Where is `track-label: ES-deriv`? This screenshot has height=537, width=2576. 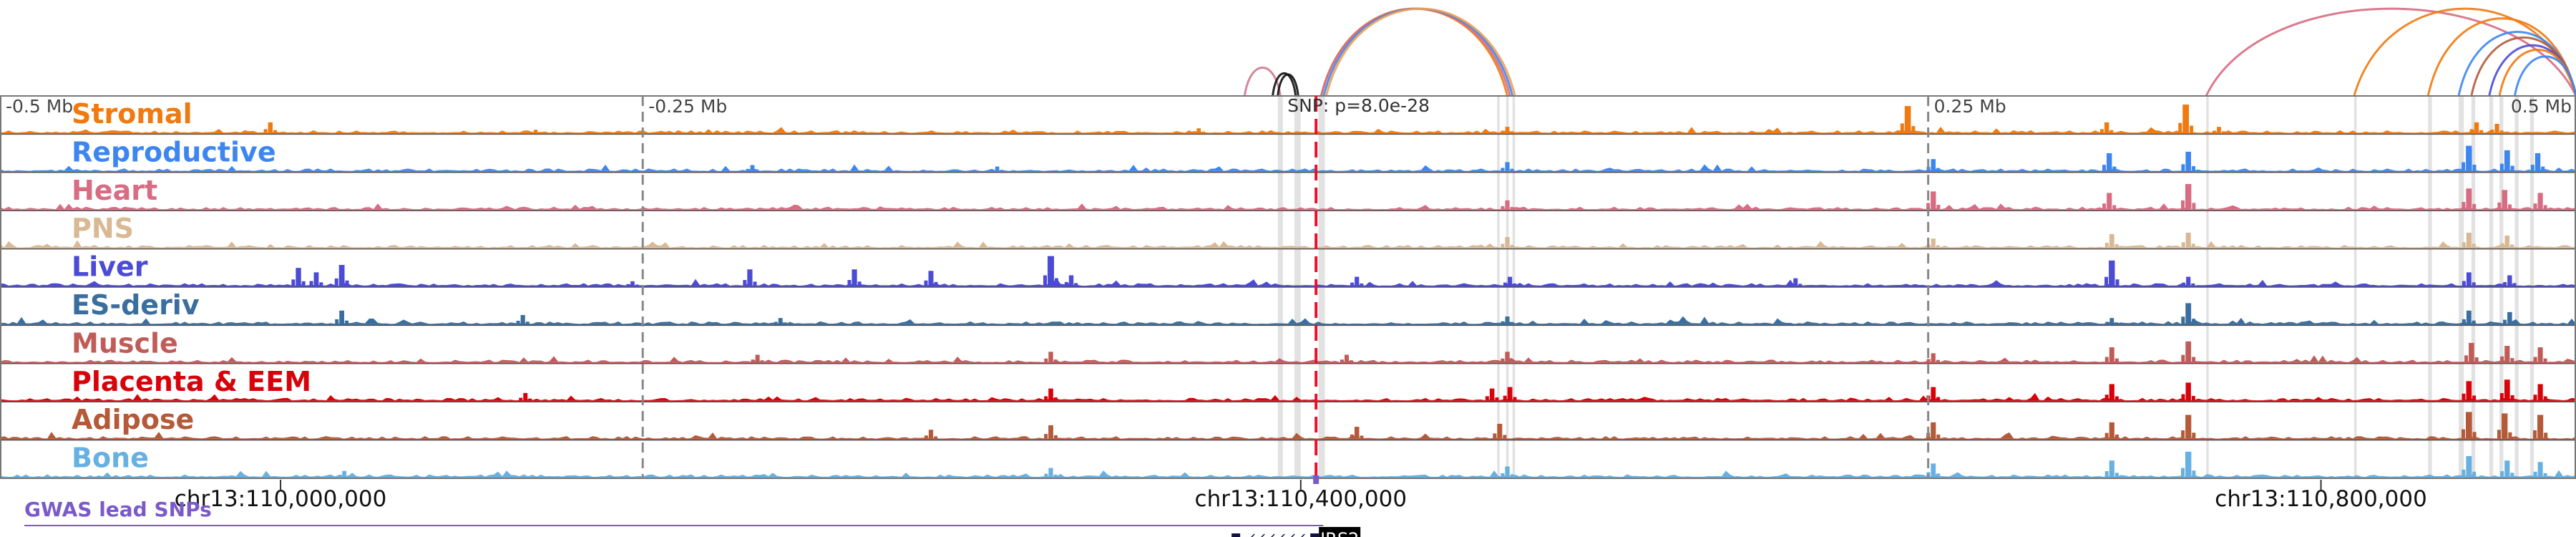
track-label: ES-deriv is located at coordinates (136, 305).